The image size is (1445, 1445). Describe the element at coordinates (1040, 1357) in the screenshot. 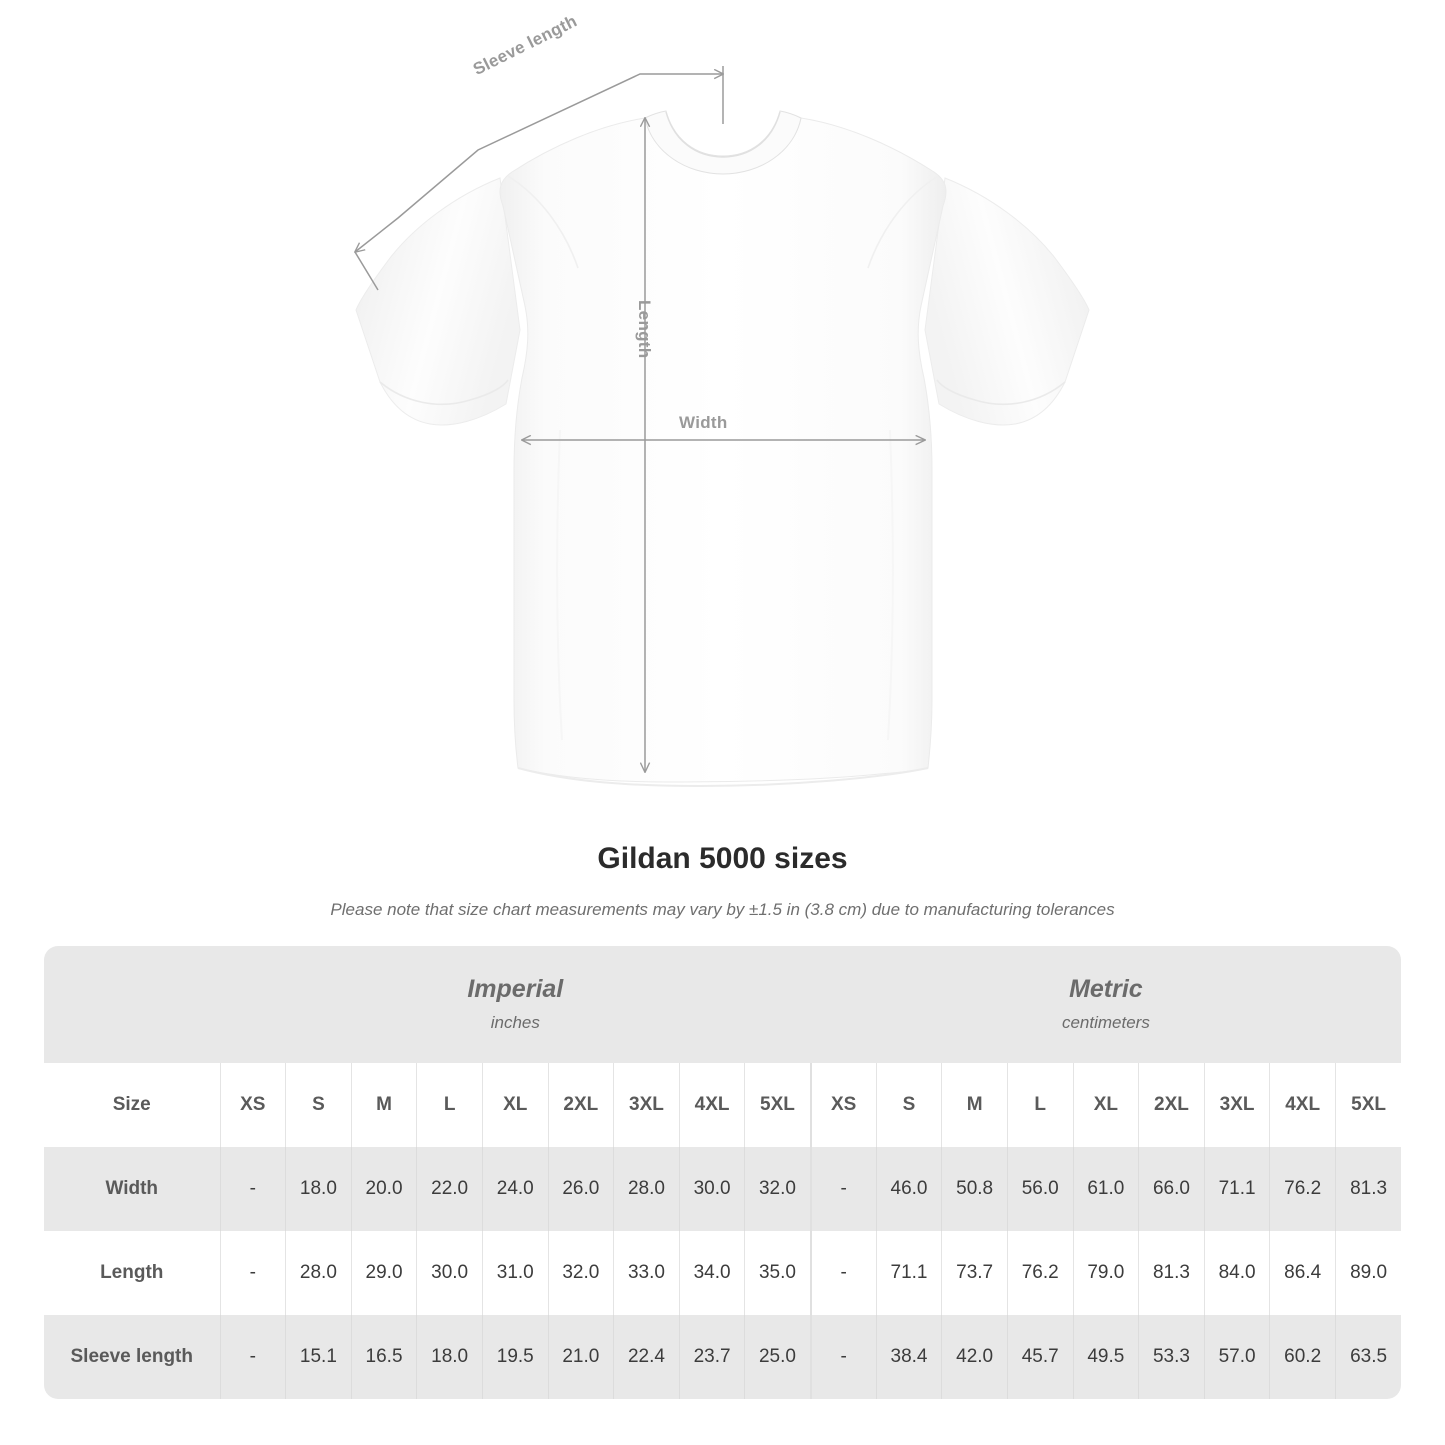

I see `cell-value: 45.7` at that location.